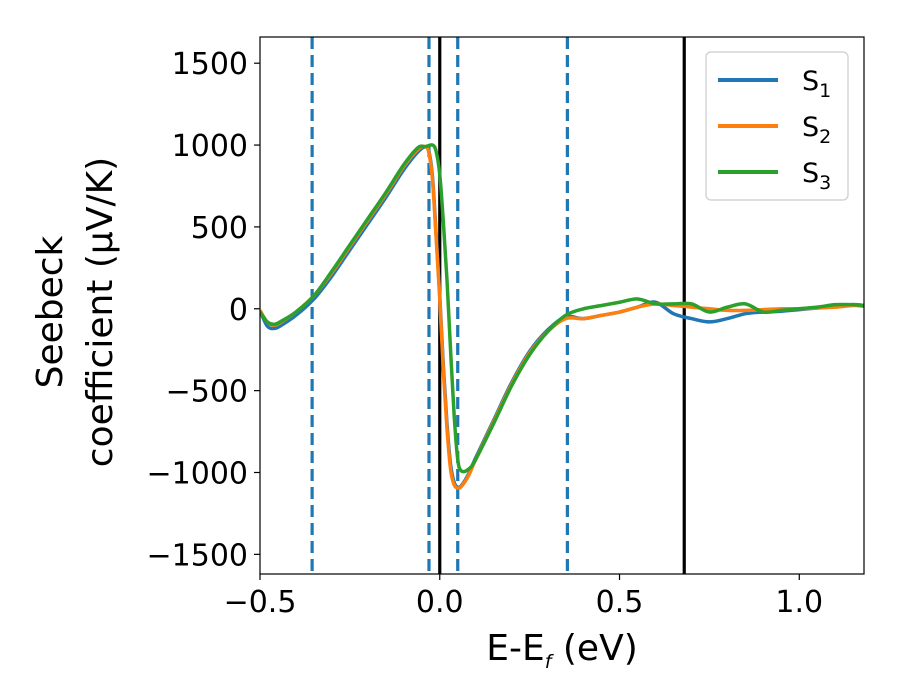  What do you see at coordinates (203, 310) in the screenshot?
I see `y-axis: −1500 −1000 −500 0 500 1000 1500` at bounding box center [203, 310].